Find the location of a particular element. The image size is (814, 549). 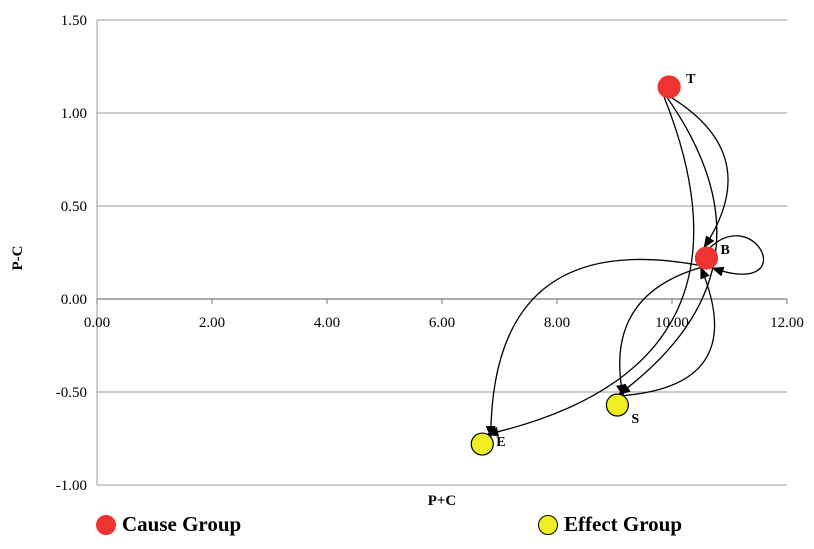

point-t is located at coordinates (669, 87).